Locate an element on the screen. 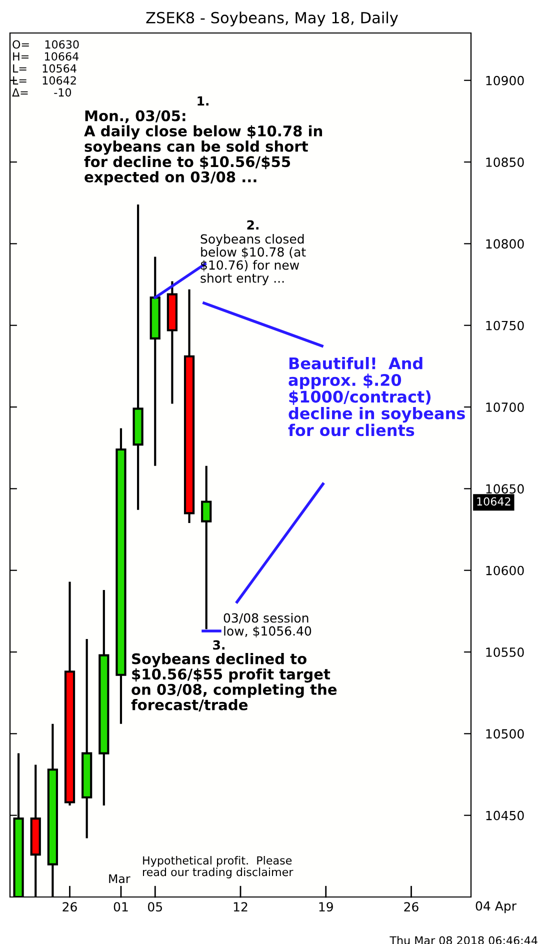  y-tick-label: 10650 is located at coordinates (505, 489).